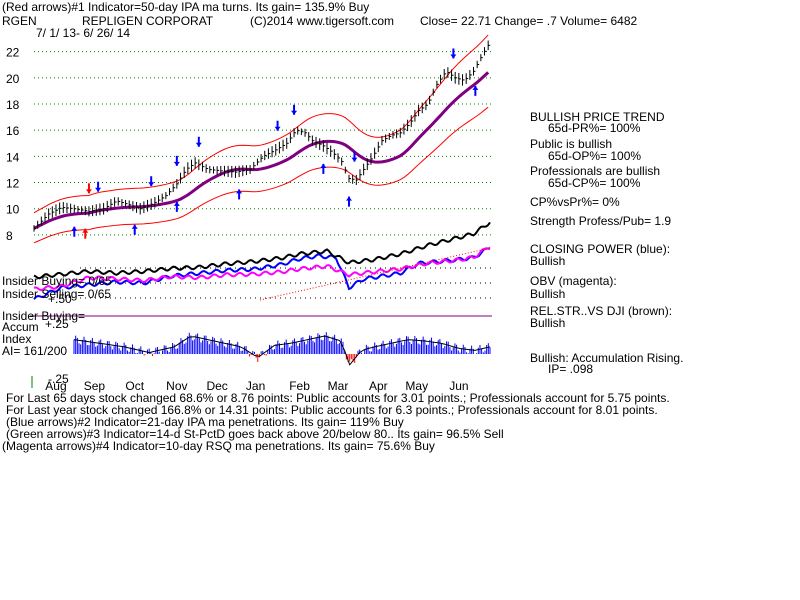 Image resolution: width=800 pixels, height=600 pixels. I want to click on relstr-title: REL.STR..VS DJI (brown):, so click(601, 311).